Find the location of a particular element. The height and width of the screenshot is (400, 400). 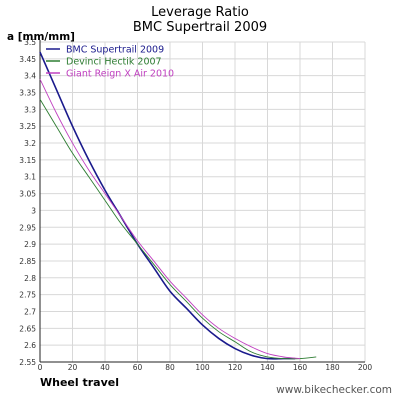

legend-label-3: Giant Reign X Air 2010 is located at coordinates (120, 74).